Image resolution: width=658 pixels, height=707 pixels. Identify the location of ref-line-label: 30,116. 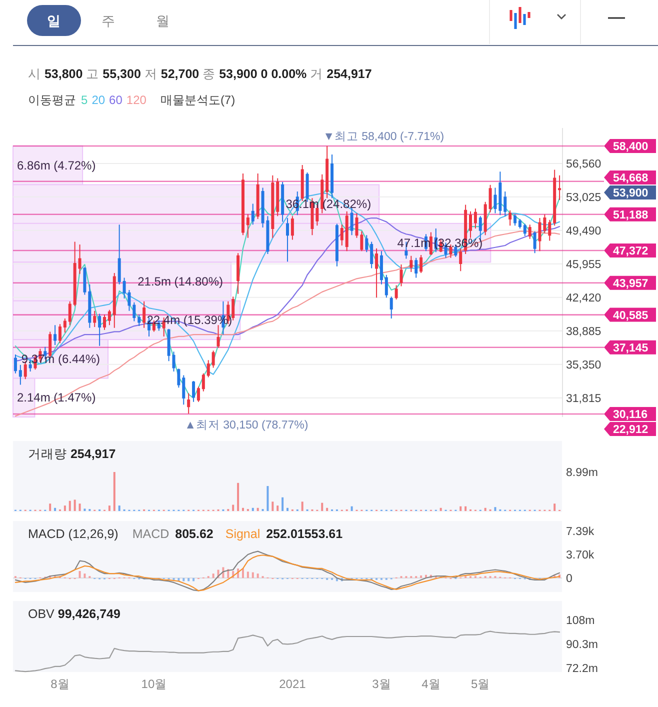
(630, 415).